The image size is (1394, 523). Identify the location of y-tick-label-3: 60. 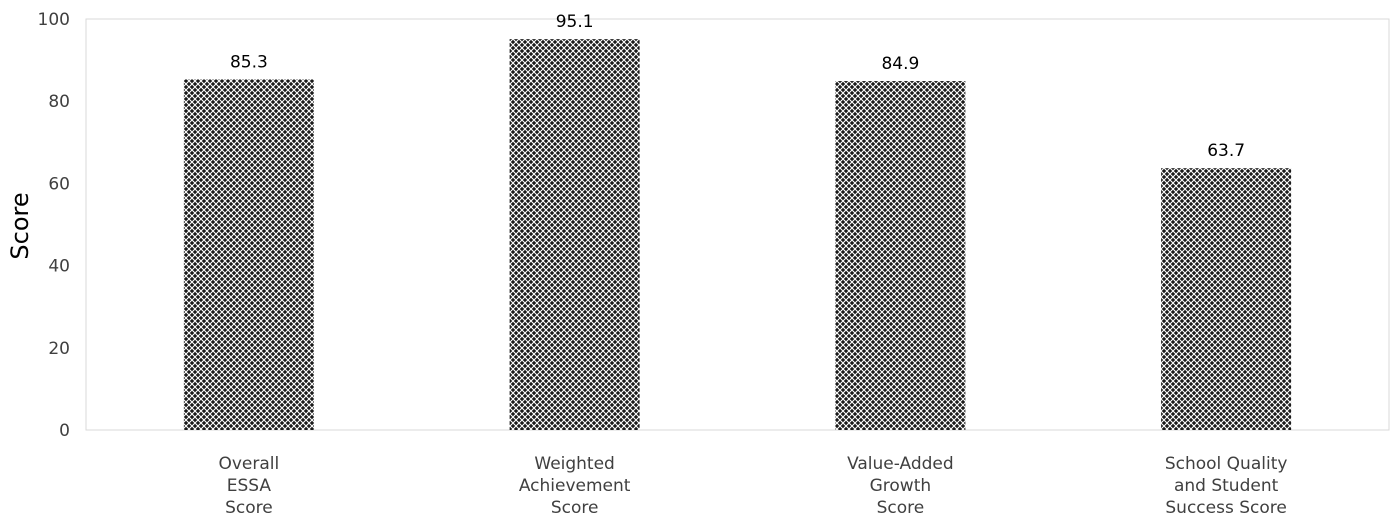
(59, 184).